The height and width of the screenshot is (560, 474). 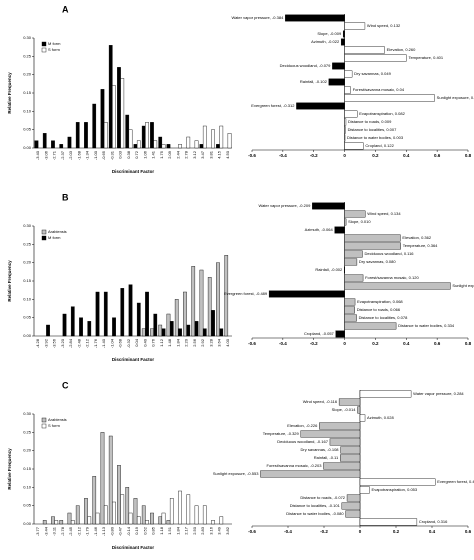 I want to click on bar-label: Slope, 0.010, so click(x=359, y=221).